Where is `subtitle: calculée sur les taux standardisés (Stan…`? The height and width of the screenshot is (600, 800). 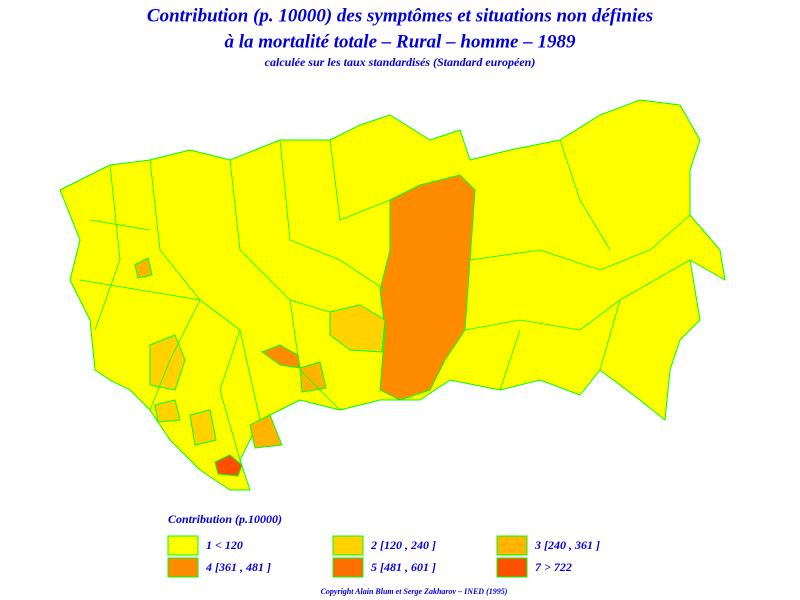
subtitle: calculée sur les taux standardisés (Stan… is located at coordinates (400, 62).